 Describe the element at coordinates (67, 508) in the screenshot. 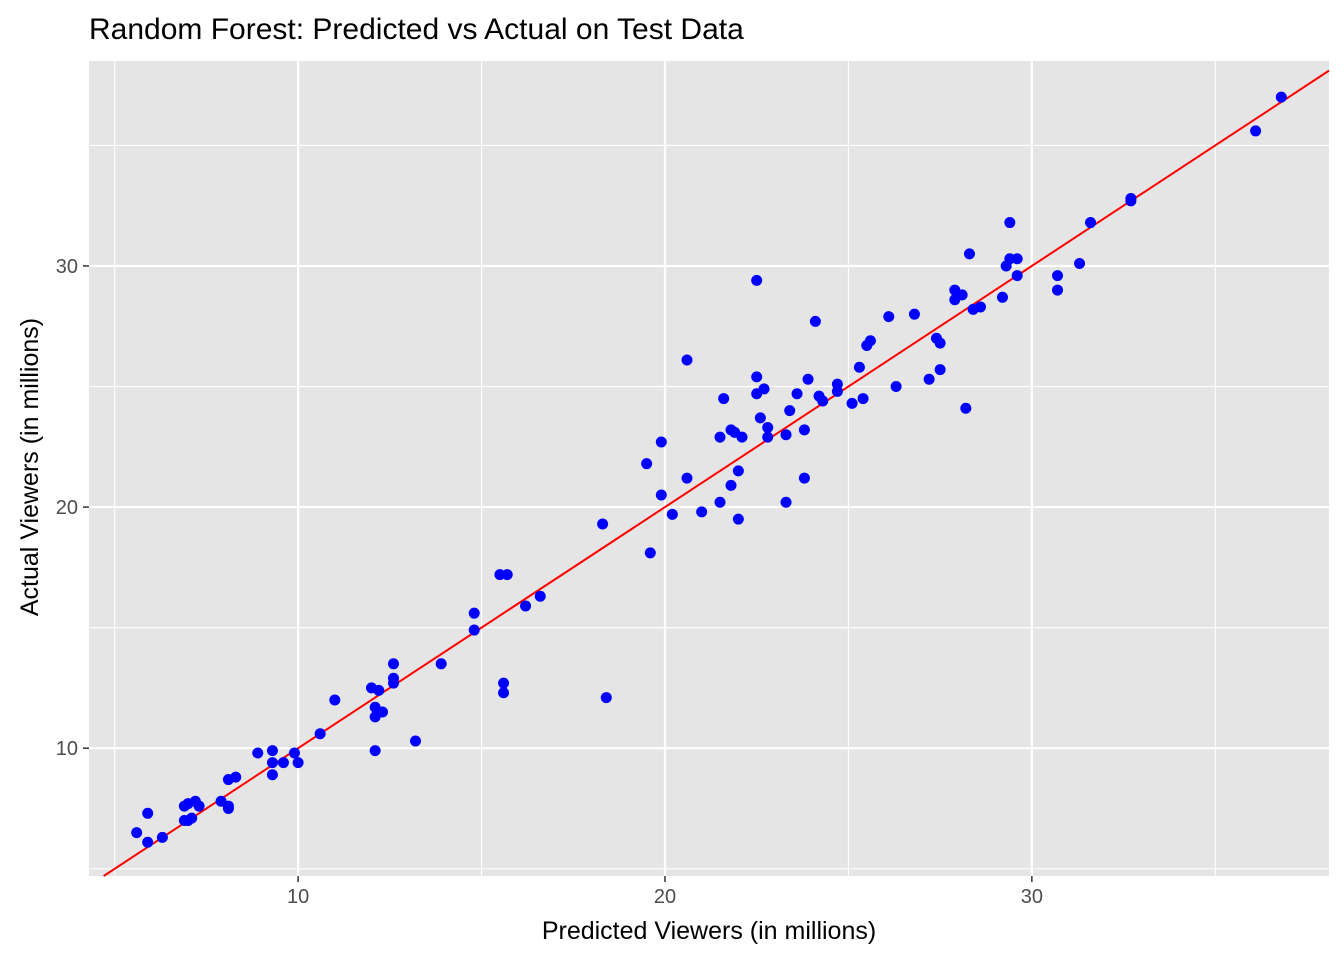

I see `y-tick-label: 20` at that location.